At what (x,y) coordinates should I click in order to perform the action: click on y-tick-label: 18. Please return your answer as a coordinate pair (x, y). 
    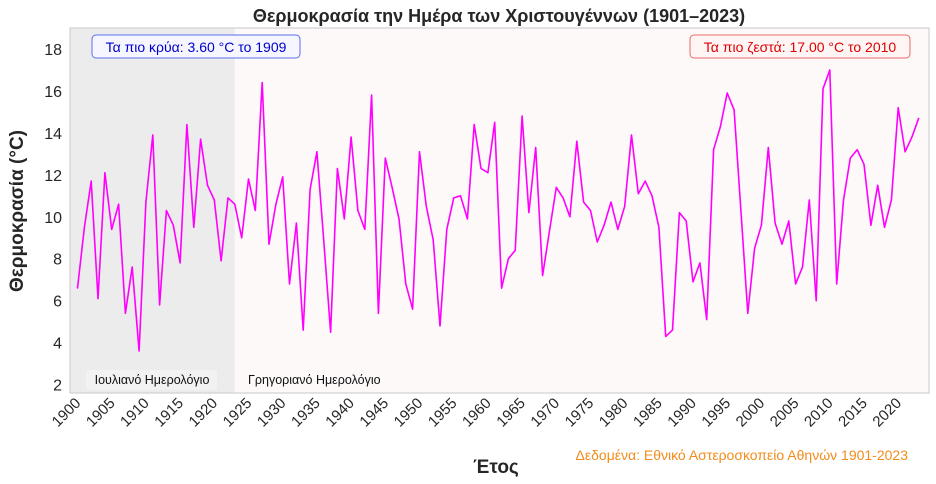
    Looking at the image, I should click on (53, 50).